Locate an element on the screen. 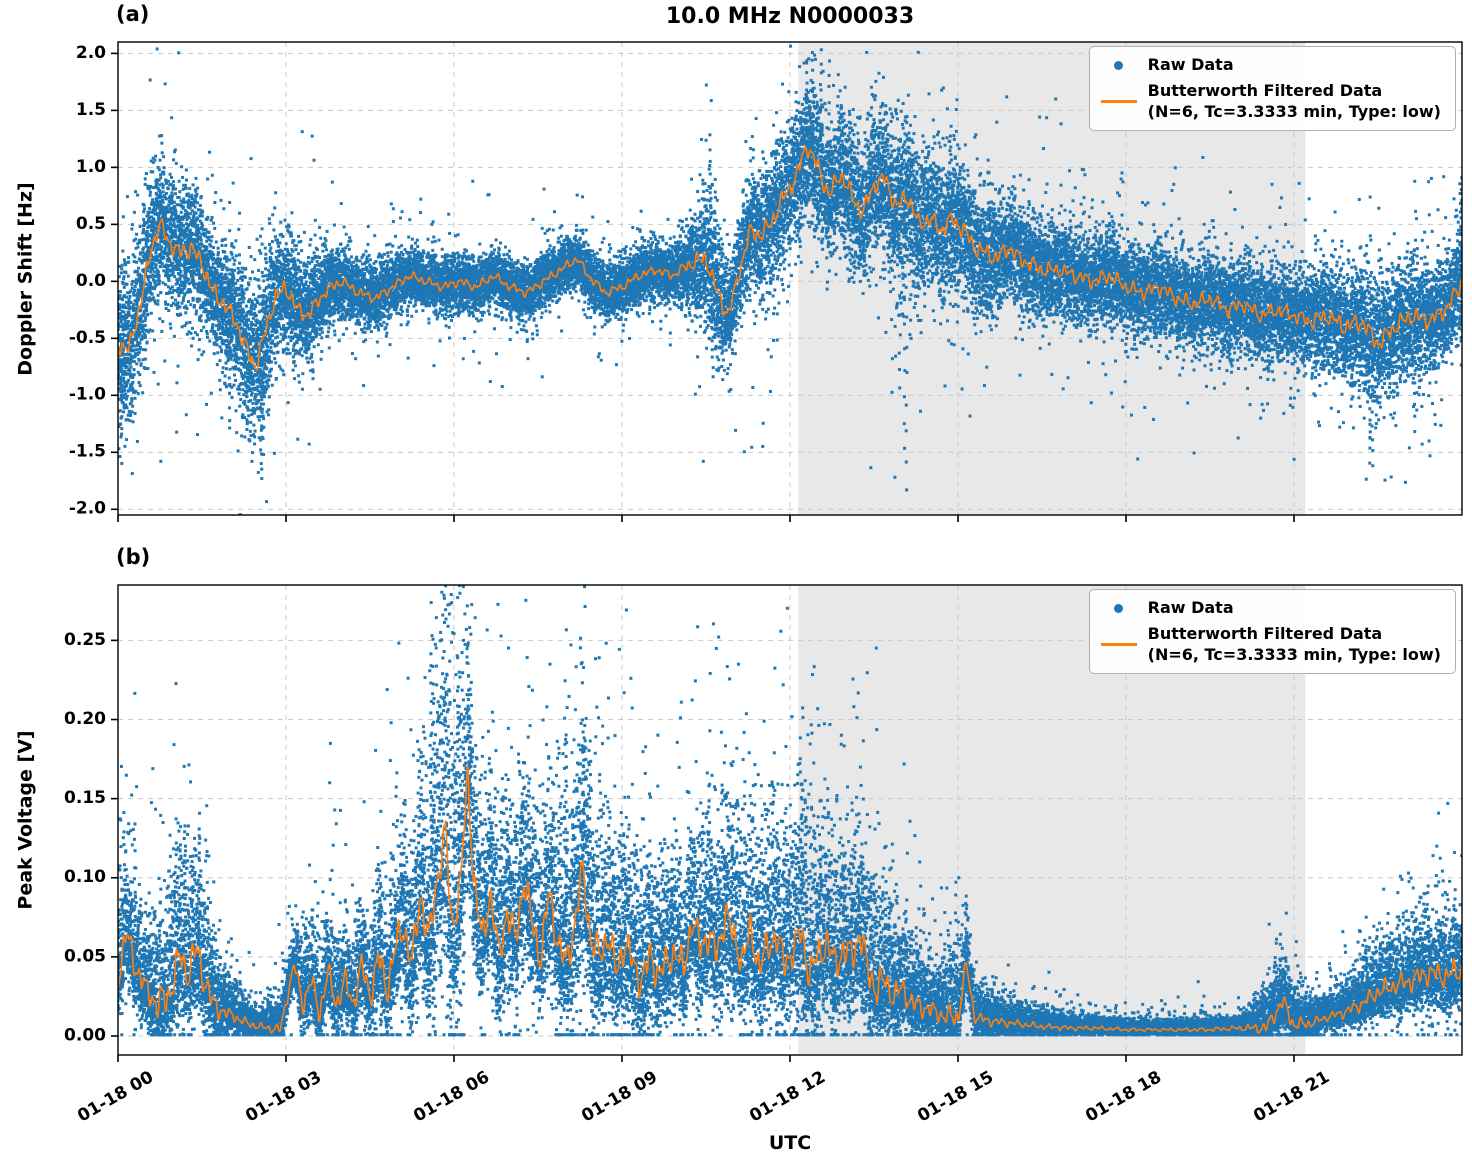 This screenshot has width=1472, height=1172. y-axis-label-doppler: Doppler Shift [Hz] is located at coordinates (26, 278).